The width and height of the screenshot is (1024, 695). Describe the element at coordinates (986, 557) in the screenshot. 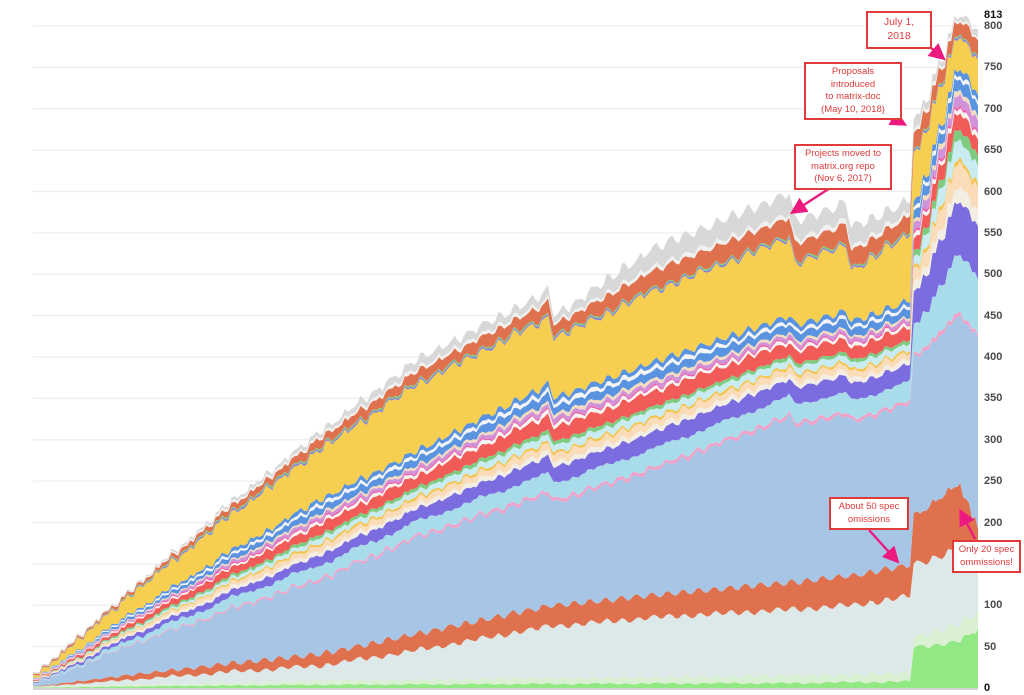

I see `annotation-only-20-omissions: Only 20 spec ommissions!` at that location.